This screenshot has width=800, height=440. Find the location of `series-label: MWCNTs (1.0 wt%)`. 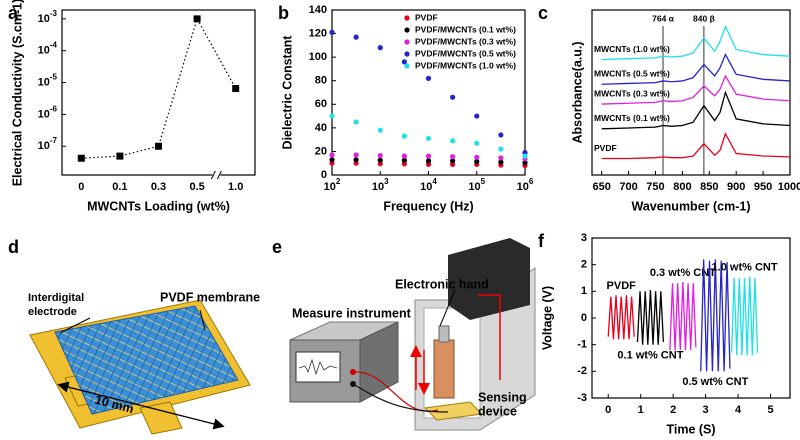

series-label: MWCNTs (1.0 wt%) is located at coordinates (632, 49).